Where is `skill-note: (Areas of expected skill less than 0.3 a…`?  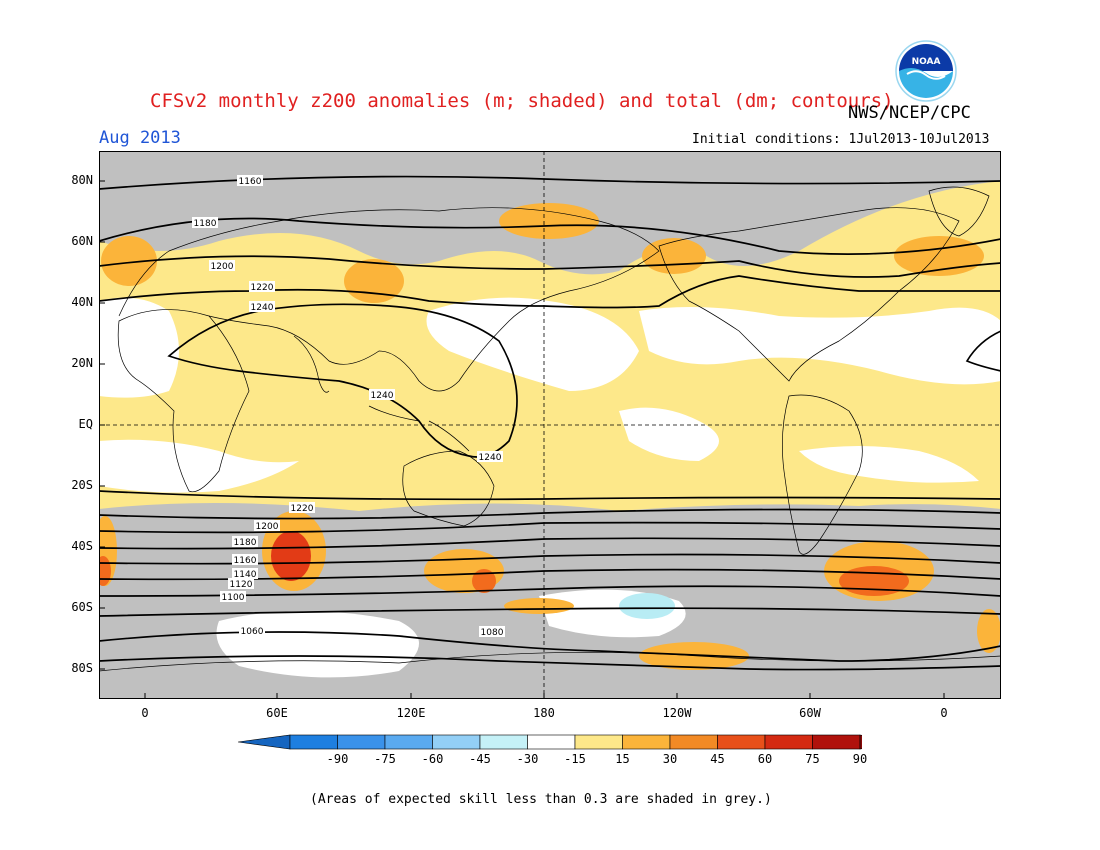 skill-note: (Areas of expected skill less than 0.3 a… is located at coordinates (541, 799).